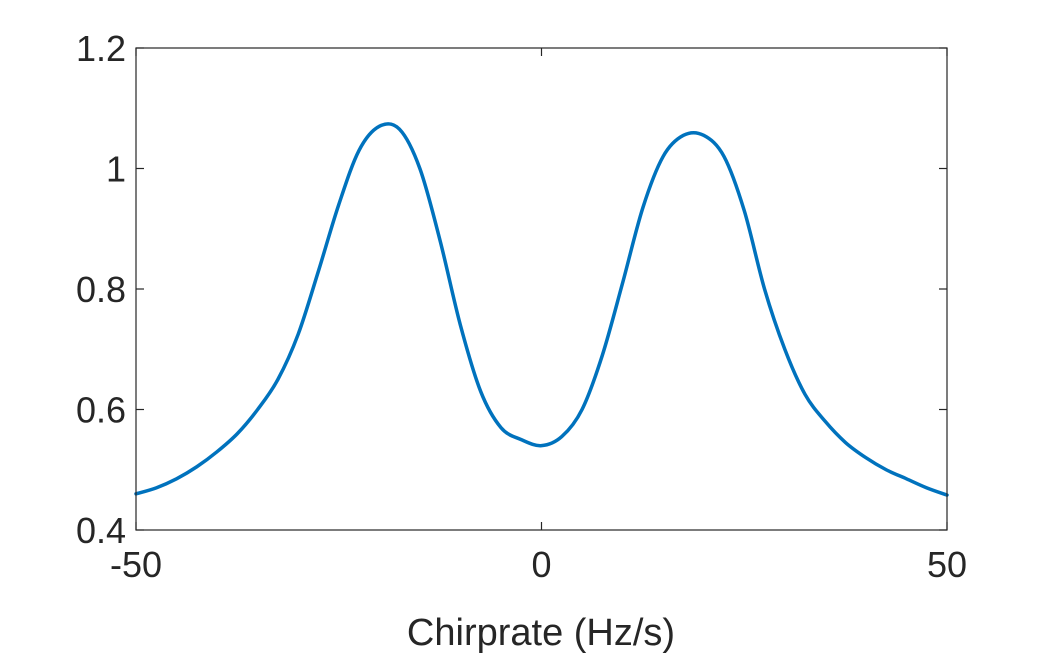 The image size is (1047, 661). What do you see at coordinates (541, 633) in the screenshot?
I see `x-axis-label: Chirprate (Hz/s)` at bounding box center [541, 633].